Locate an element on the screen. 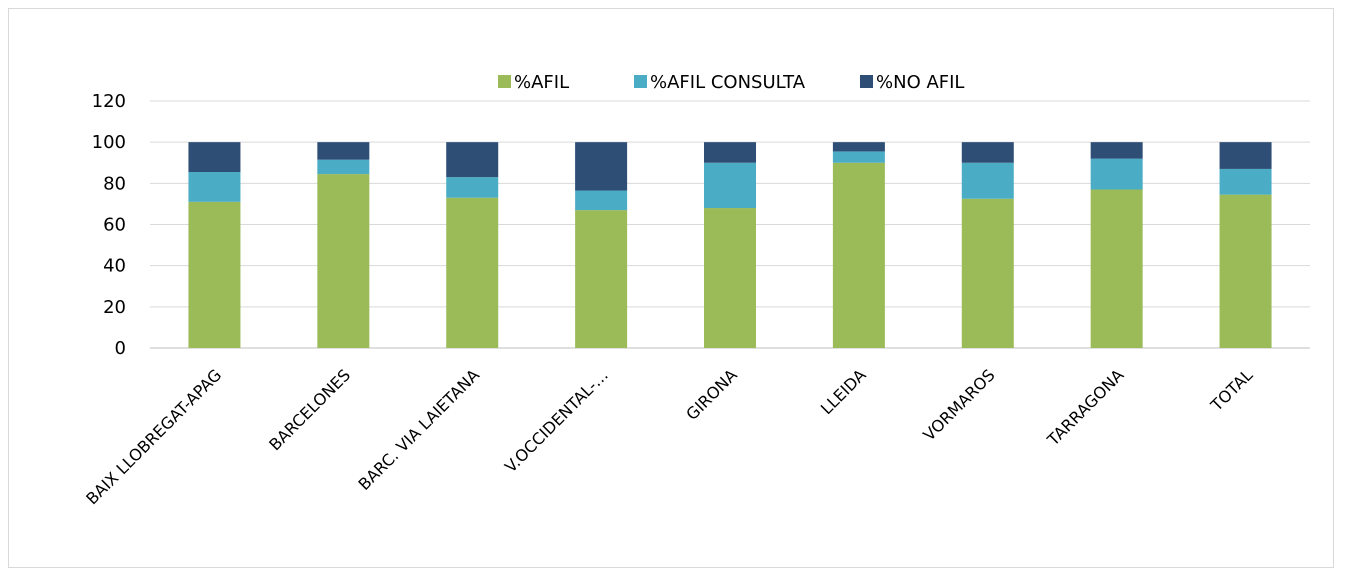  x-category-label: TARRAGONA is located at coordinates (1085, 407).